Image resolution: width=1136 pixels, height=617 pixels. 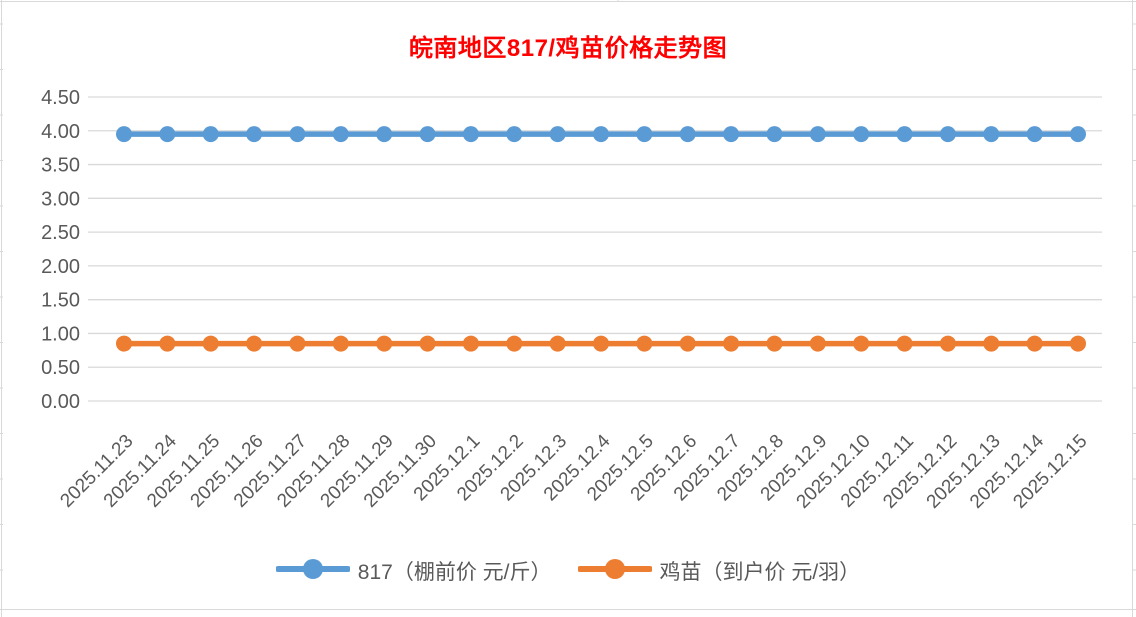 I want to click on y-axis-tick-label: 2.00, so click(x=60, y=267).